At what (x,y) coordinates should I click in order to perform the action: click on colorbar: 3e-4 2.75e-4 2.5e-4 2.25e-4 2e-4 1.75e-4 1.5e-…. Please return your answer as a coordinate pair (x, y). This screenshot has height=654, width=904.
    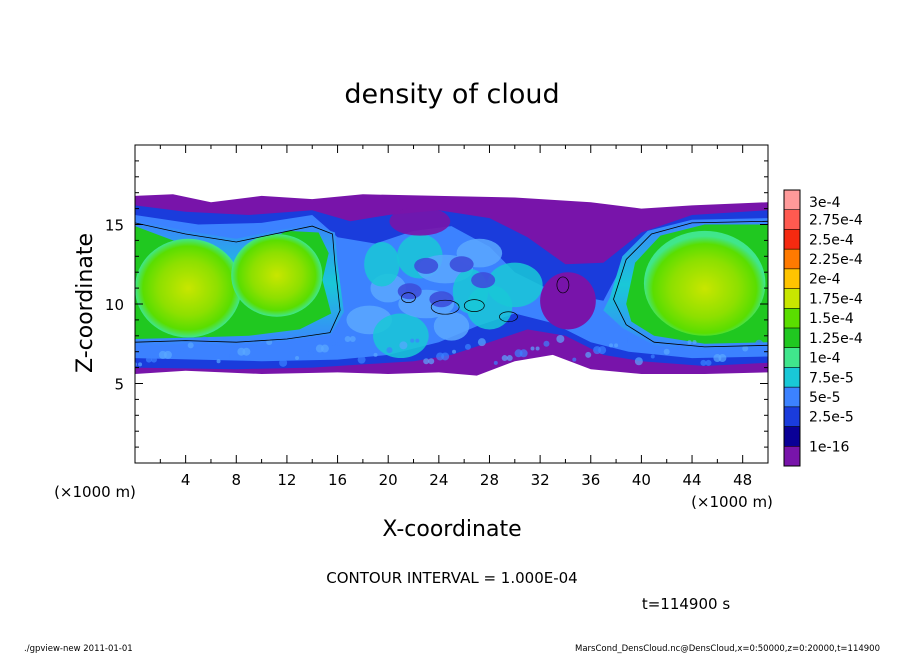
    Looking at the image, I should click on (823, 328).